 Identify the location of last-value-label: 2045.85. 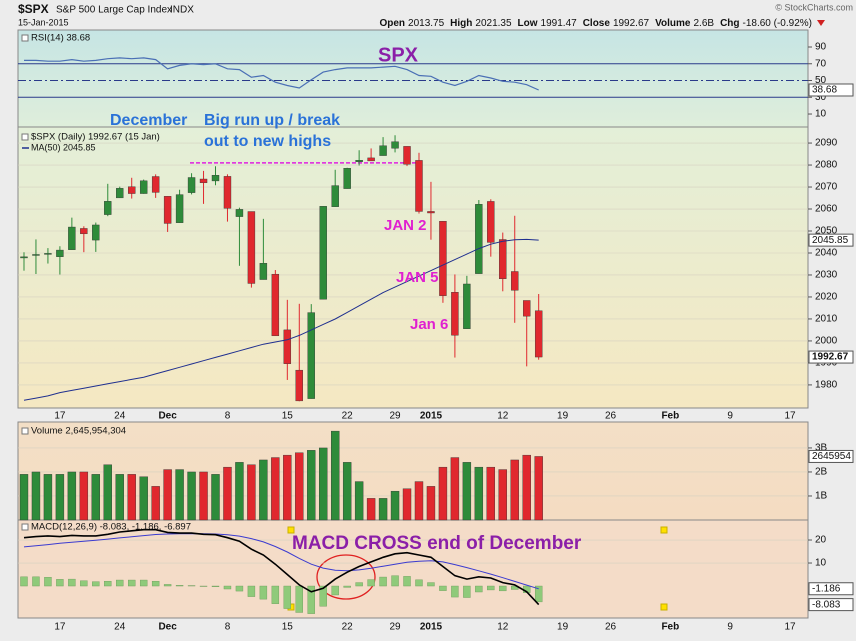
(830, 240).